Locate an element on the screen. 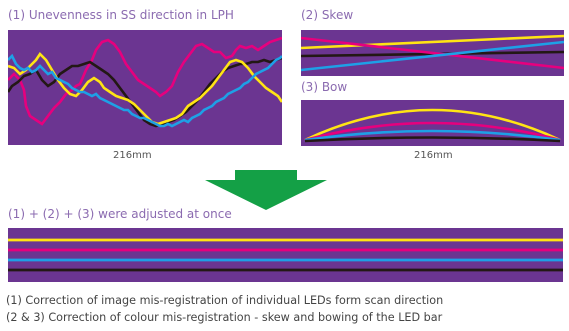  panel2-title: (2) Skew is located at coordinates (327, 15).